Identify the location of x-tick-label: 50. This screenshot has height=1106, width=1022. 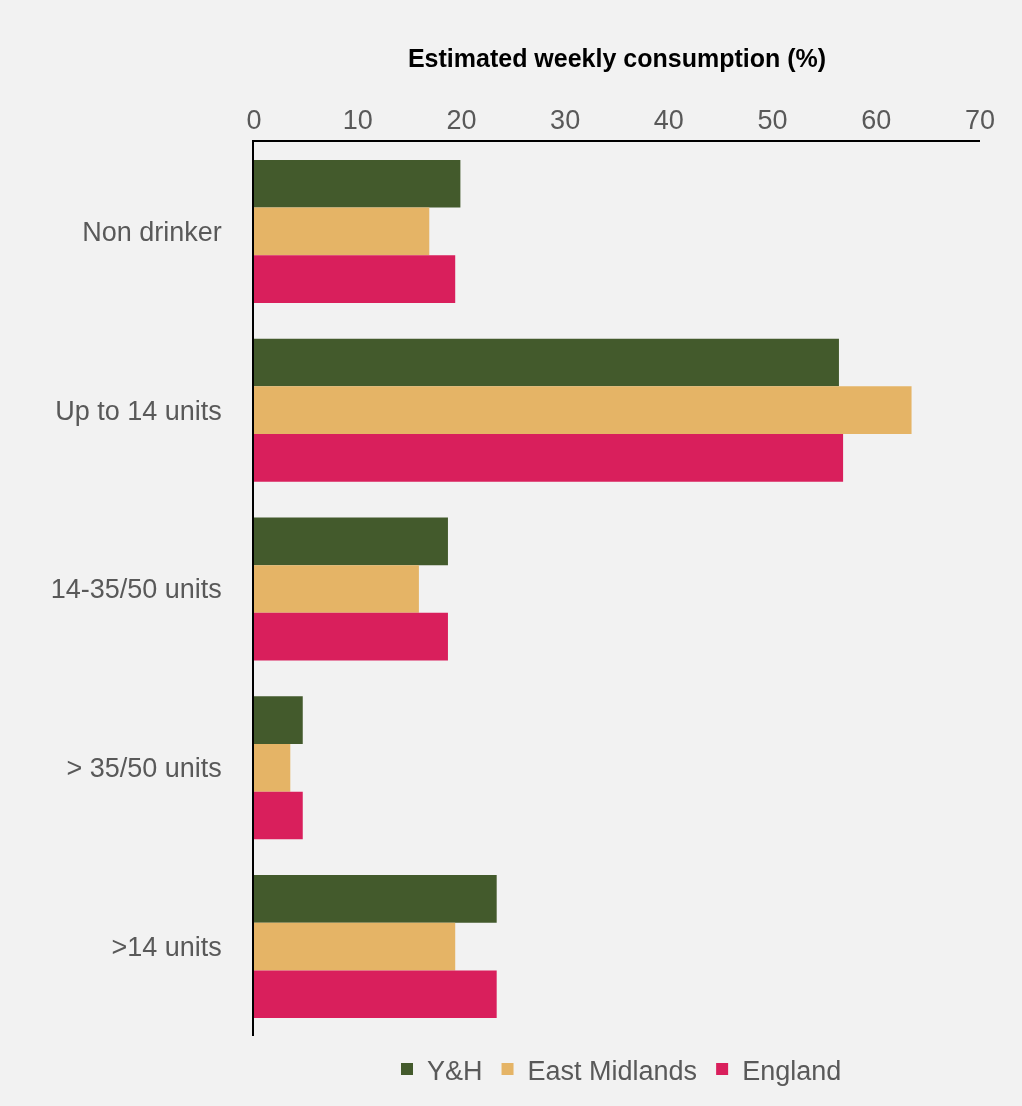
(772, 120).